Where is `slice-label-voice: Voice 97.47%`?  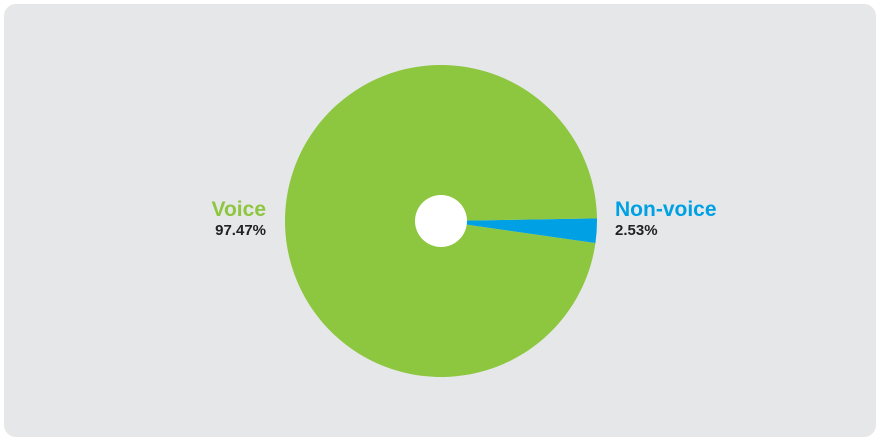 slice-label-voice: Voice 97.47% is located at coordinates (239, 219).